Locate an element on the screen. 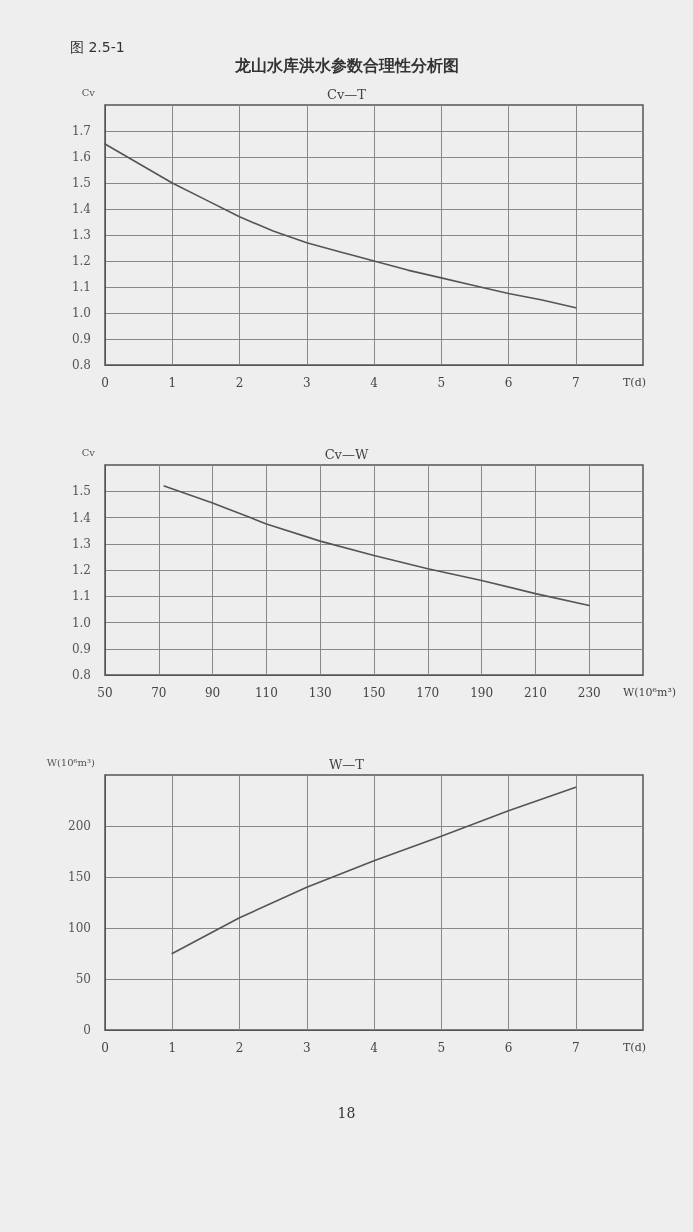 This screenshot has height=1232, width=693. y-tick-label: 1.6 is located at coordinates (81, 157).